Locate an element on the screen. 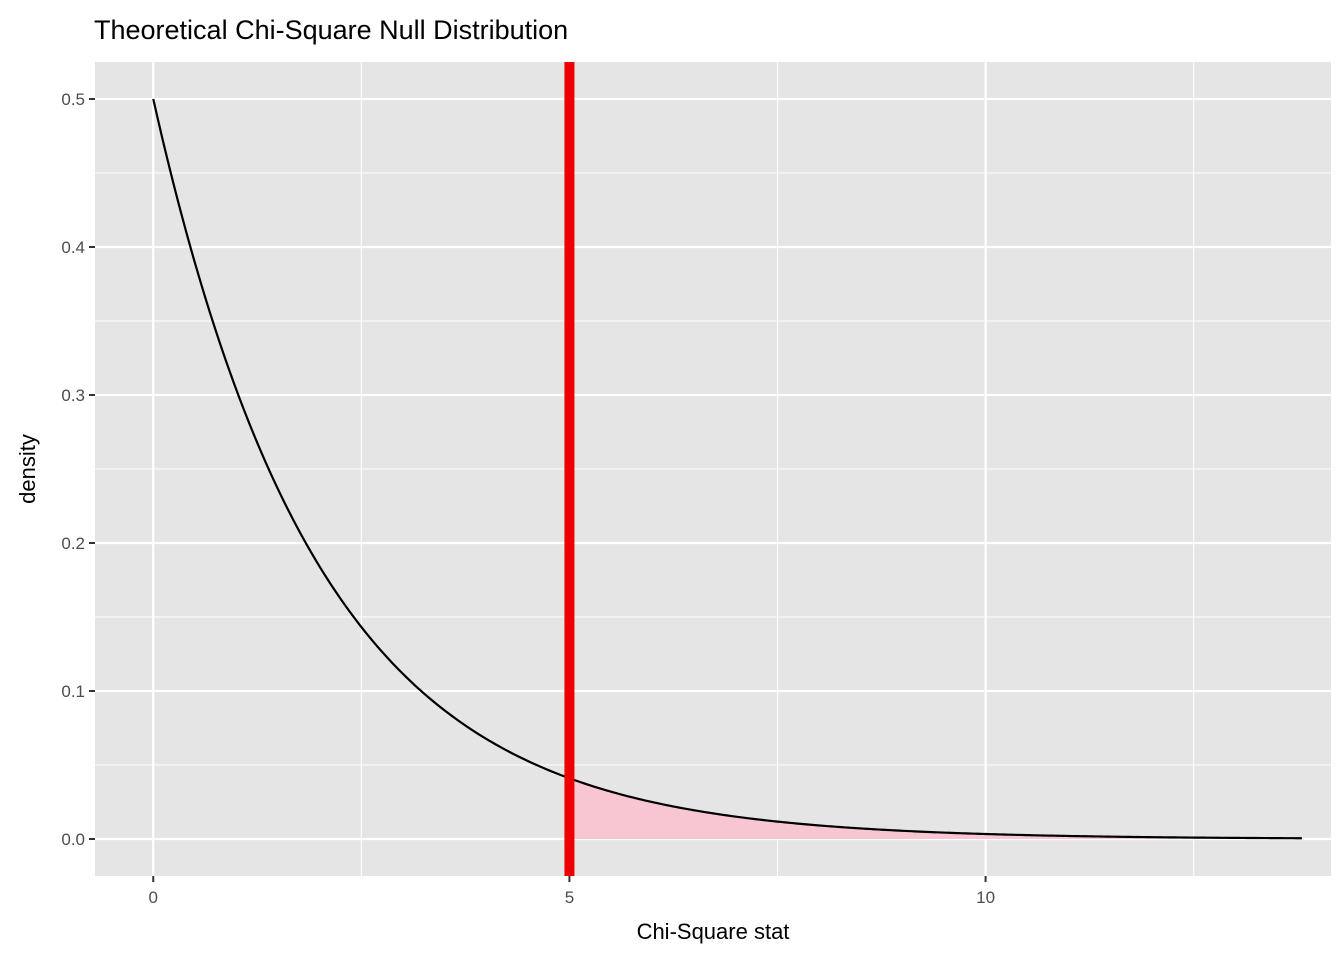  chart-title: Theoretical Chi-Square Null Distribution is located at coordinates (331, 30).